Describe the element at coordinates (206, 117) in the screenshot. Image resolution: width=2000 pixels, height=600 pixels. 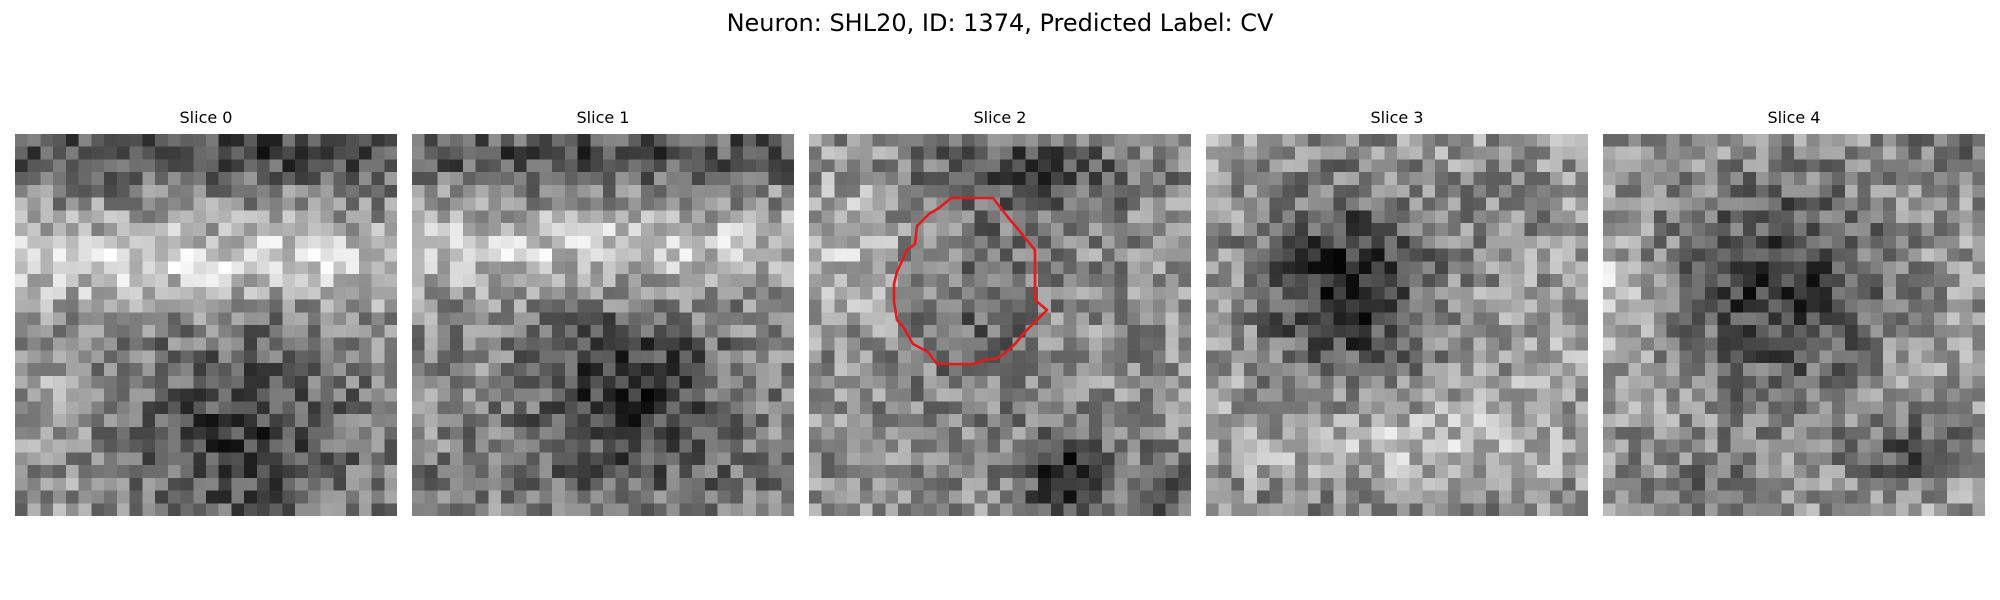
I see `slice-title-0: Slice 0` at that location.